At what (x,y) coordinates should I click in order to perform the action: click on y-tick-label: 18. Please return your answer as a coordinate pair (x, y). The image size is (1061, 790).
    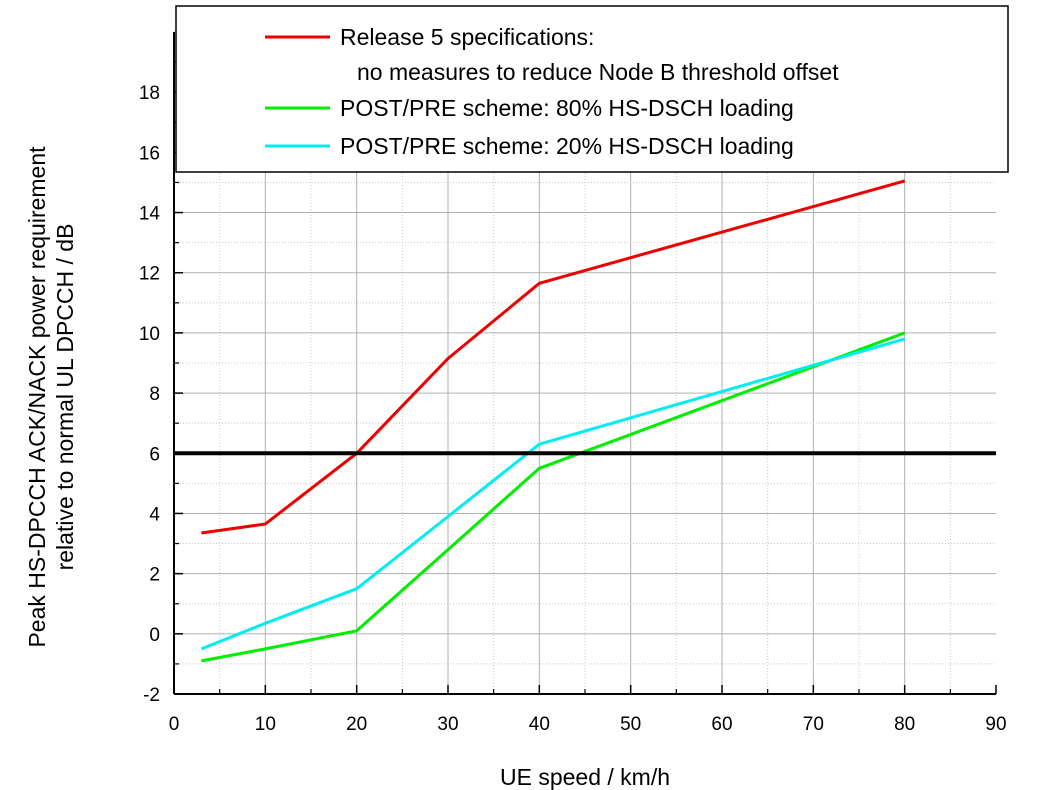
    Looking at the image, I should click on (149, 93).